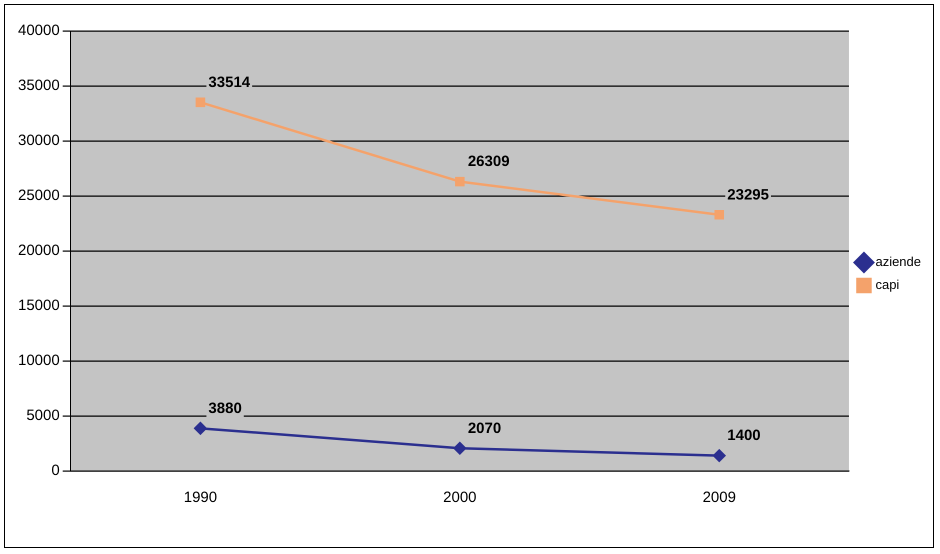  Describe the element at coordinates (43, 415) in the screenshot. I see `y-tick-label: 5000` at that location.